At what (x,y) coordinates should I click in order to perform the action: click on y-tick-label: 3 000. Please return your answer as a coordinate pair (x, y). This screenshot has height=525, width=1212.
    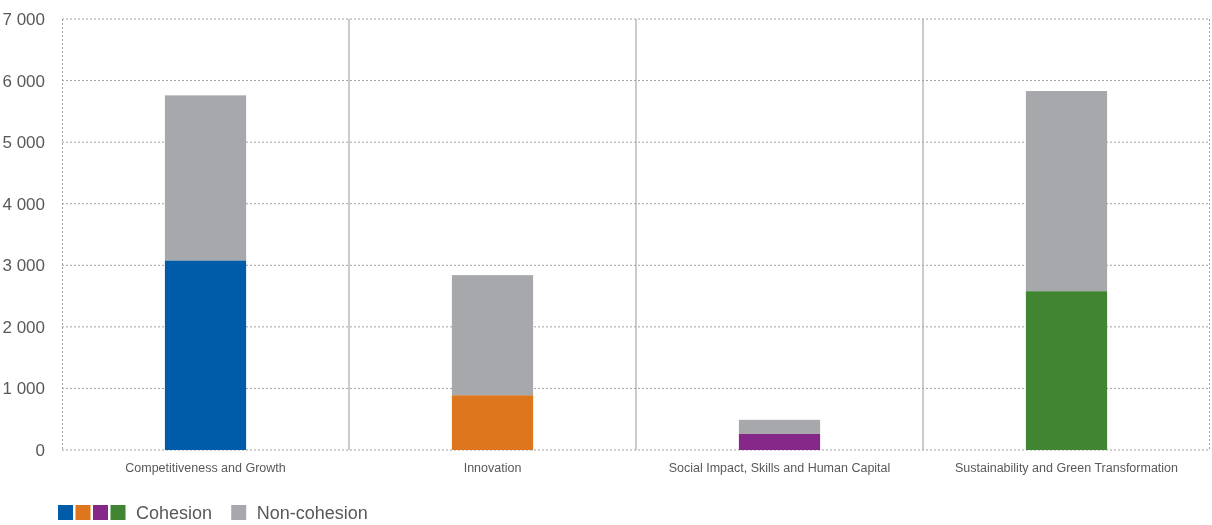
    Looking at the image, I should click on (23, 266).